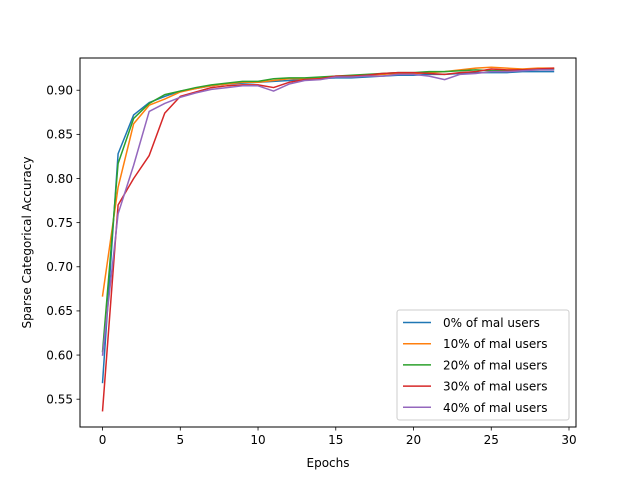  What do you see at coordinates (413, 440) in the screenshot?
I see `x-tick-label: 20` at bounding box center [413, 440].